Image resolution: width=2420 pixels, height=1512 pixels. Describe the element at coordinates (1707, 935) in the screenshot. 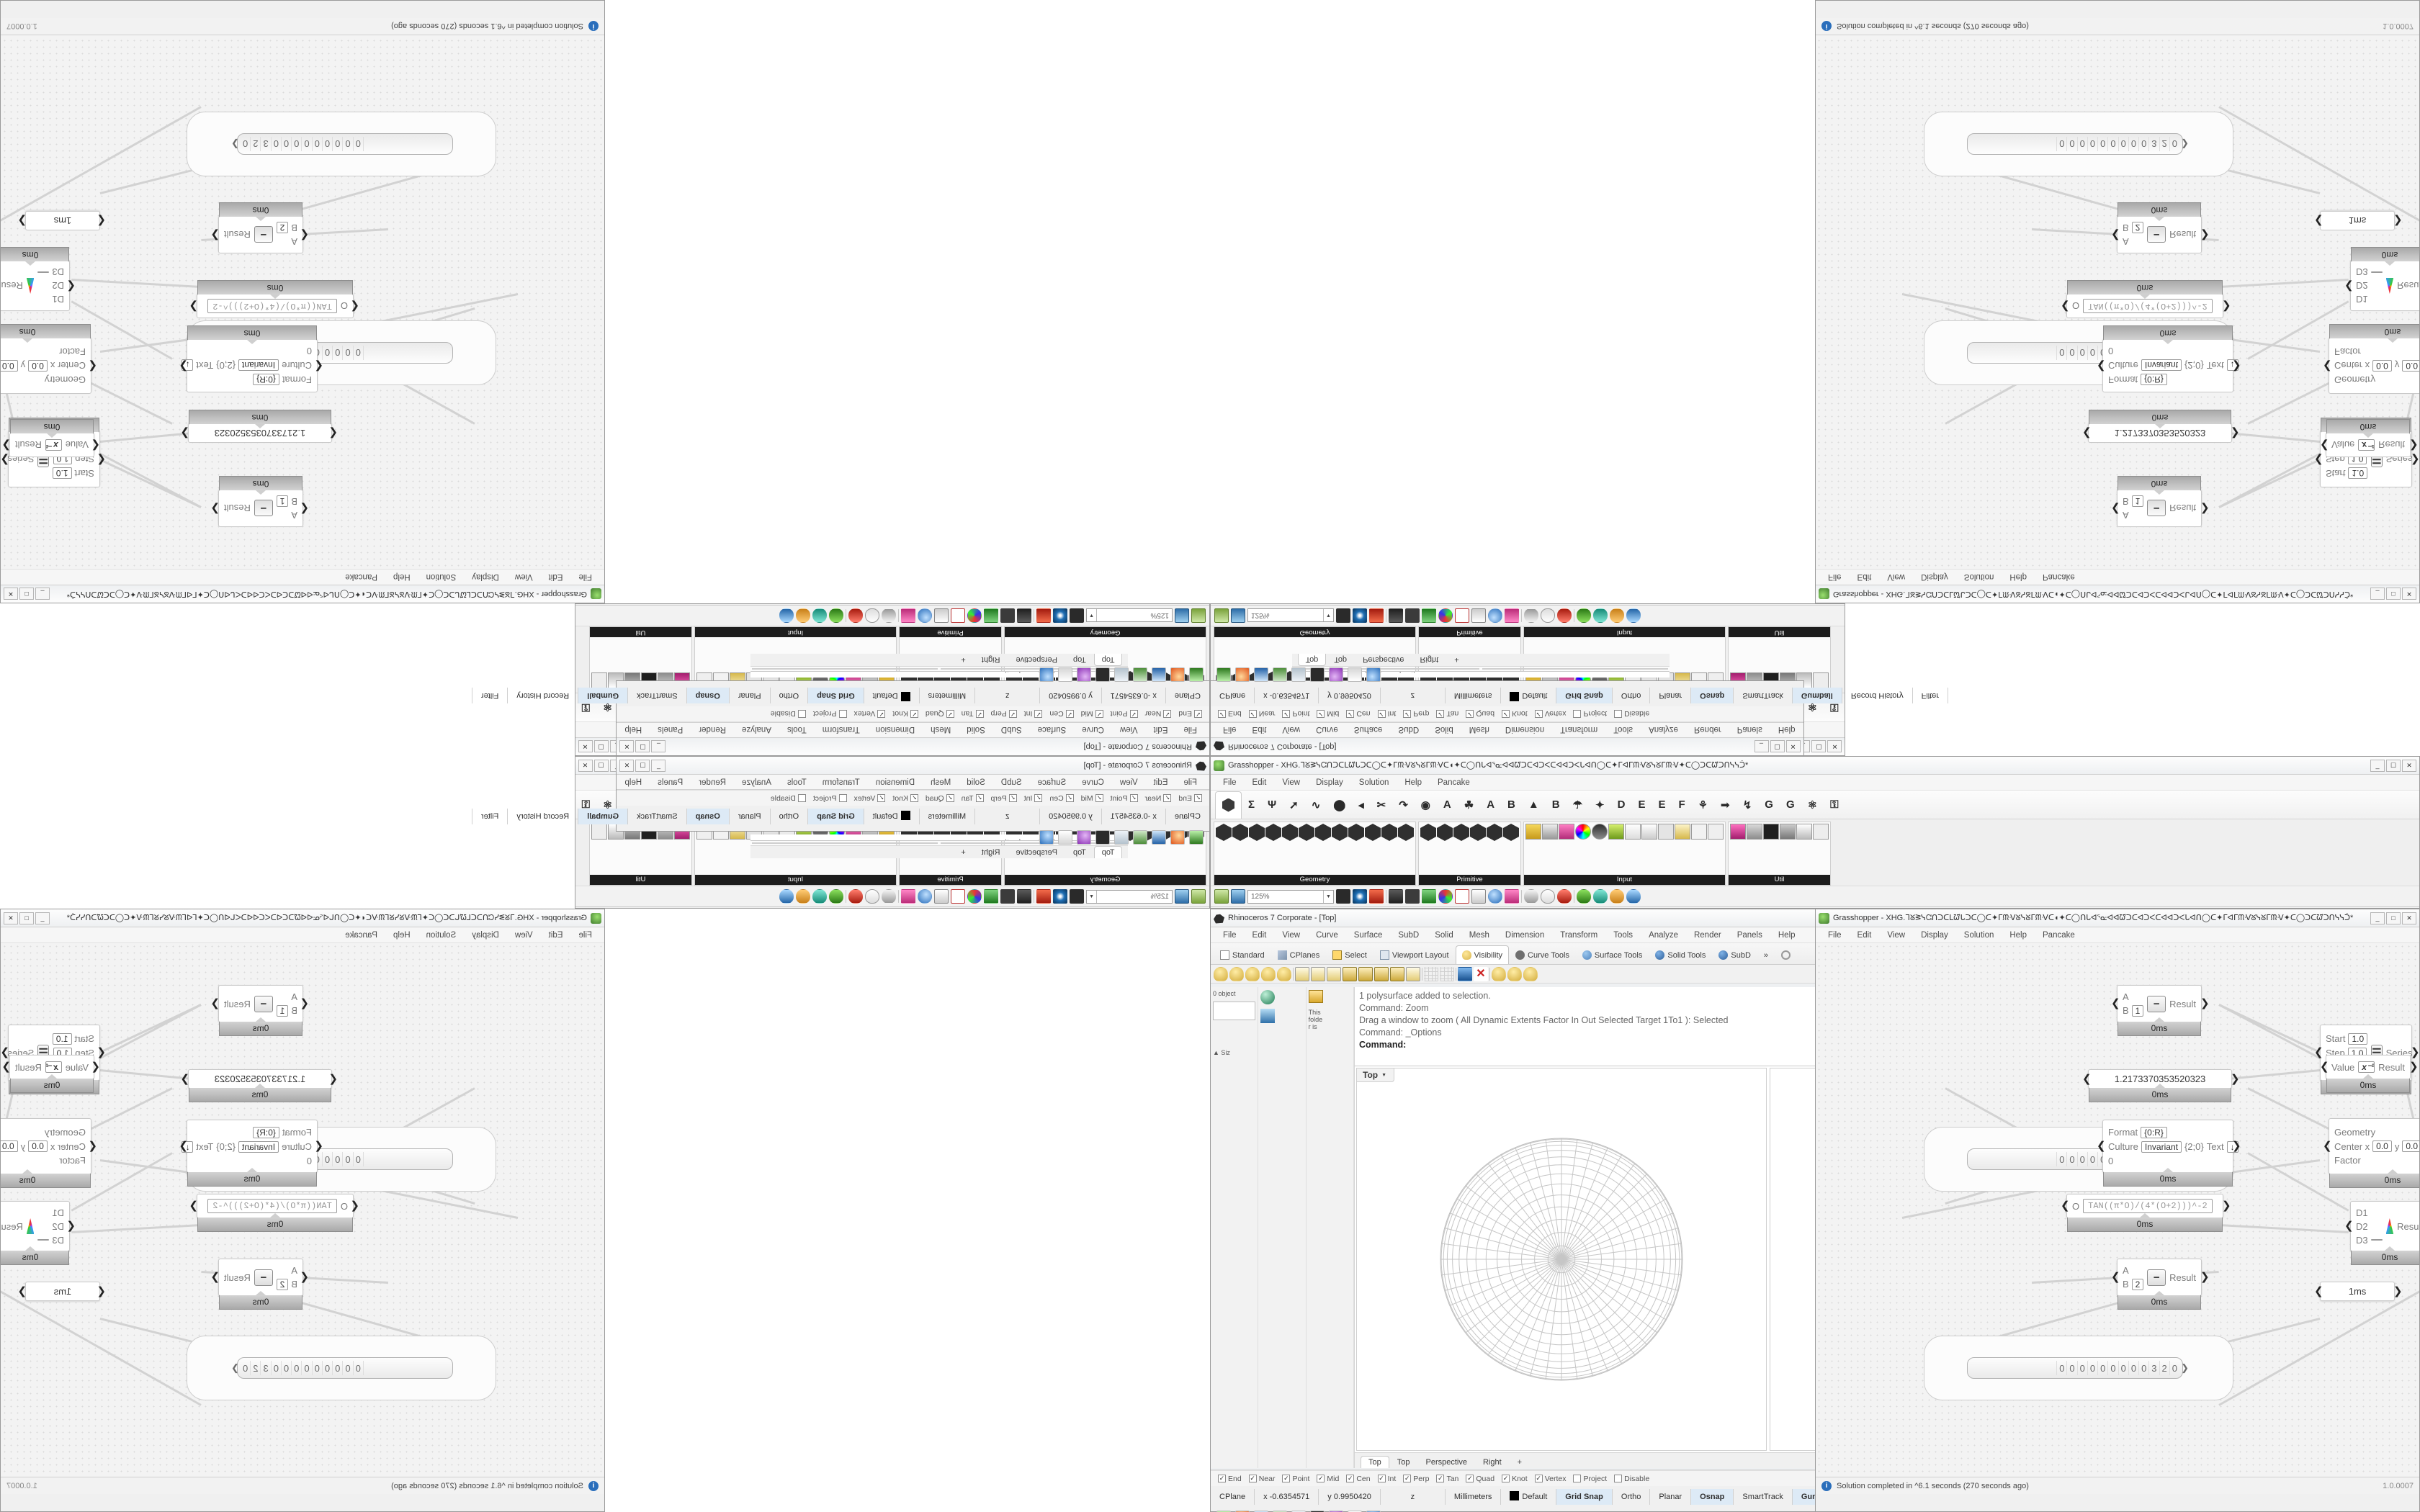

I see `menu-render: Render` at that location.